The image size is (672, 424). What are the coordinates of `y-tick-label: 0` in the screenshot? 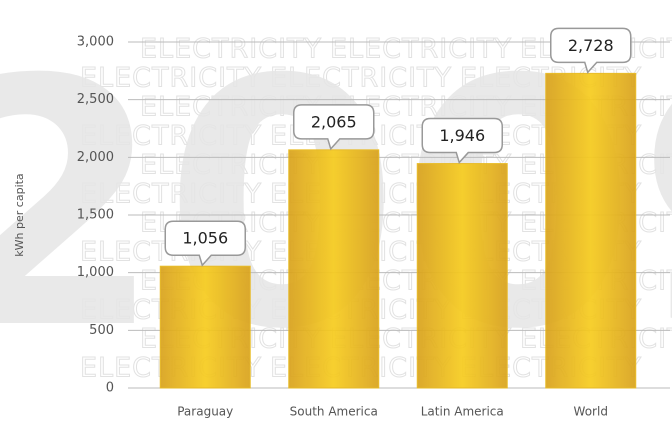 It's located at (110, 388).